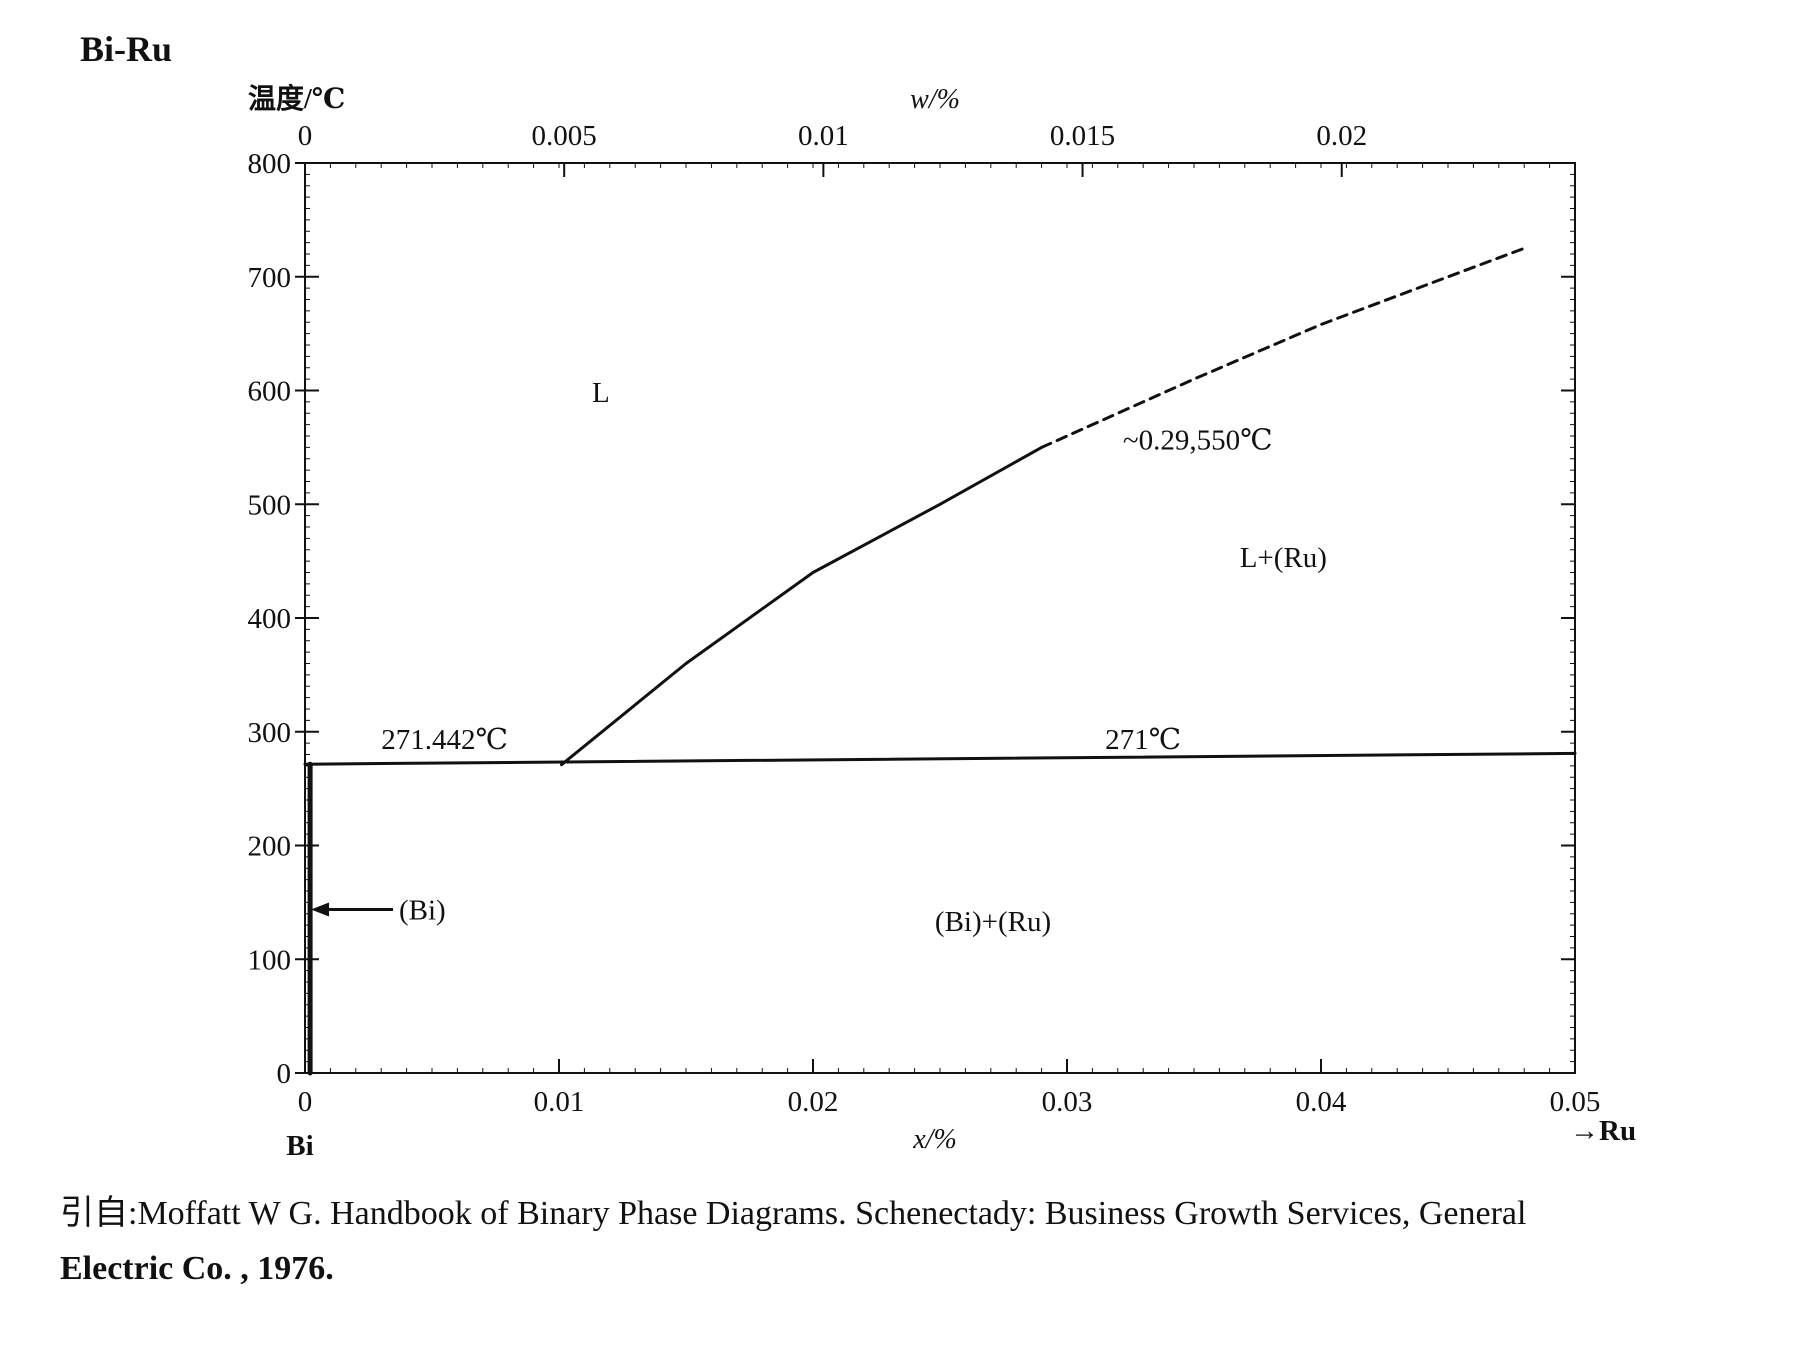  Describe the element at coordinates (813, 1102) in the screenshot. I see `x-tick-label: 0.02` at that location.